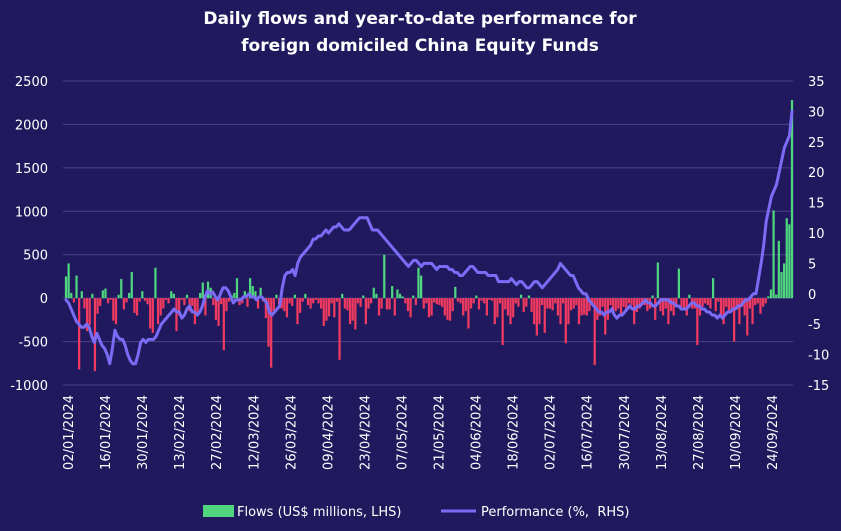  Describe the element at coordinates (33, 343) in the screenshot. I see `y-left-tick-label: -500` at that location.